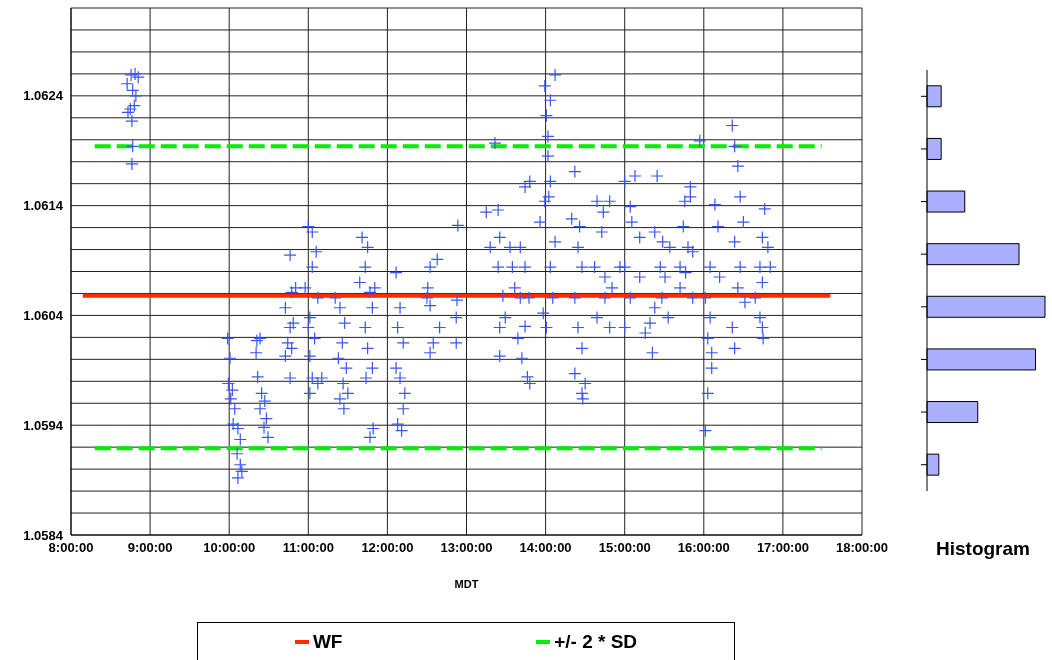  What do you see at coordinates (983, 549) in the screenshot?
I see `x-axis-title: Histogram` at bounding box center [983, 549].